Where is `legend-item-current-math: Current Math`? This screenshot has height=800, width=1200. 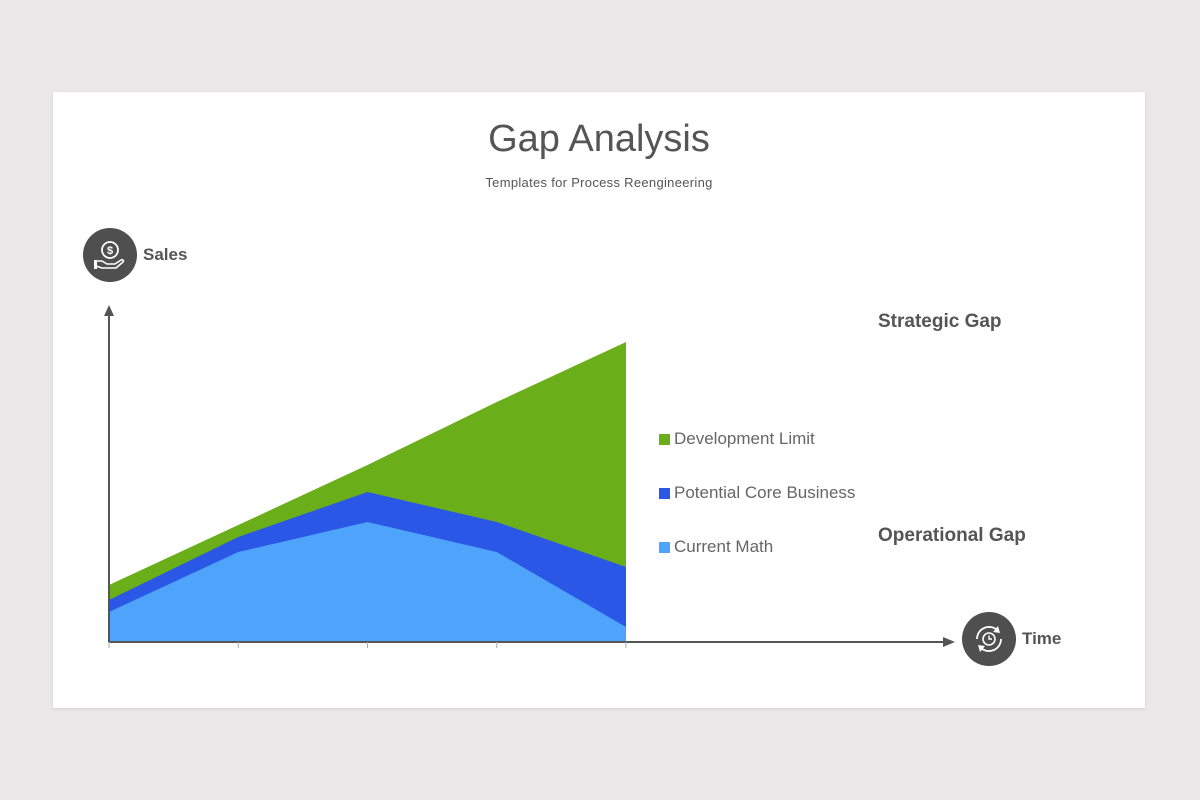
legend-item-current-math: Current Math is located at coordinates (716, 547).